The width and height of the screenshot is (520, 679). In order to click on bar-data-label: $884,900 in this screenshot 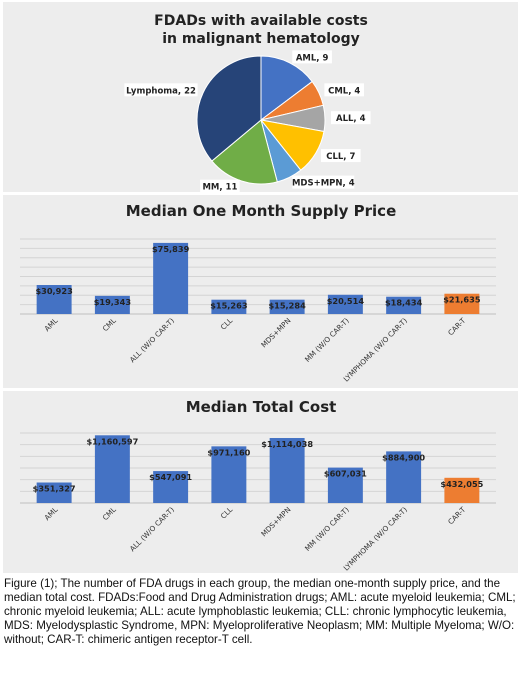, I will do `click(403, 457)`.